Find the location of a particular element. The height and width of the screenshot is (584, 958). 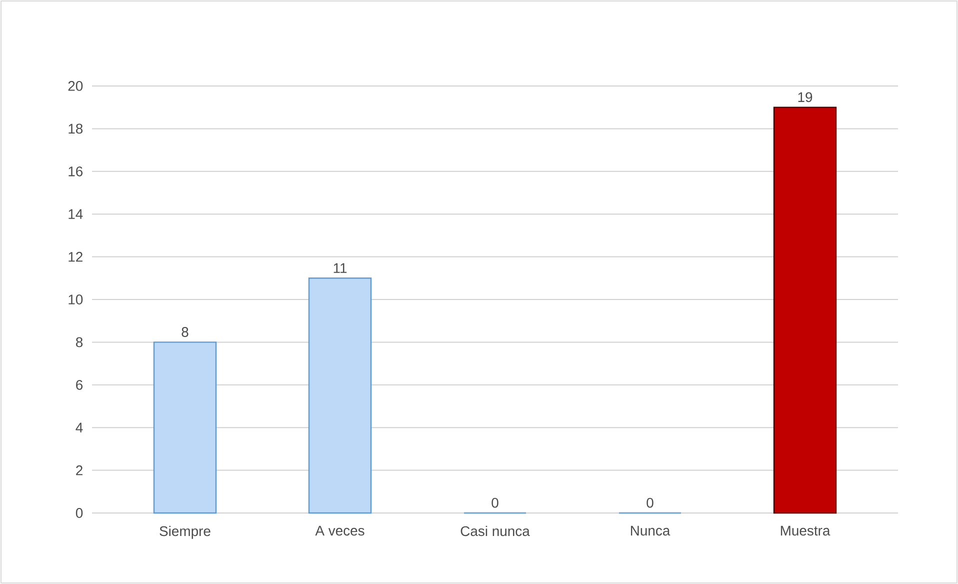

y-tick-label: 8 is located at coordinates (79, 342).